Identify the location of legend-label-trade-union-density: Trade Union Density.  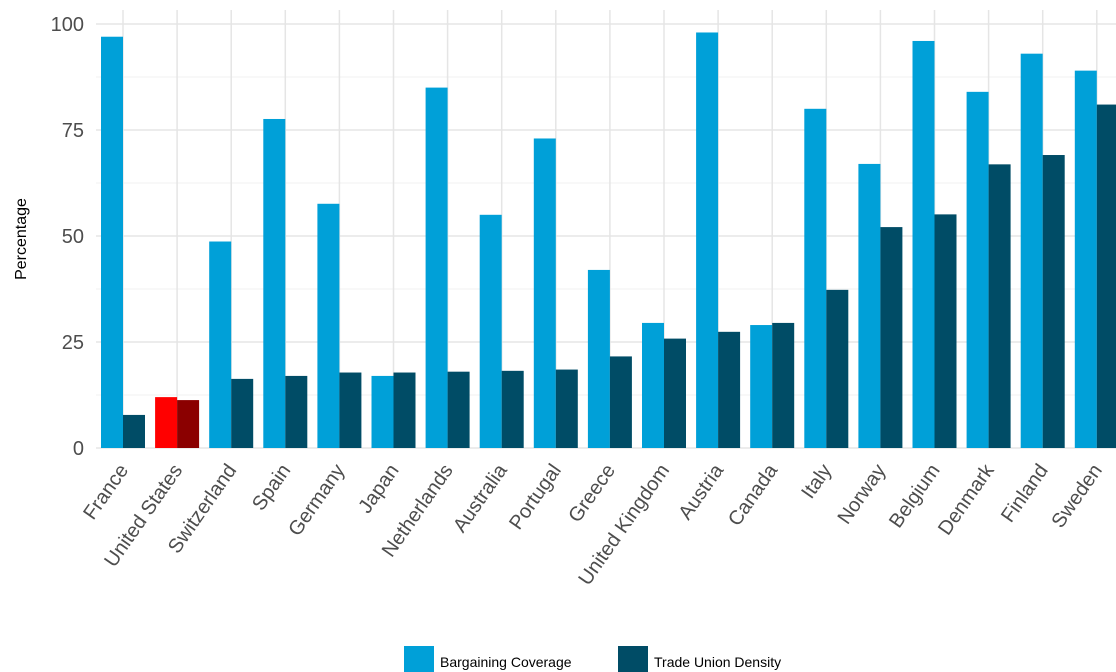
(717, 662).